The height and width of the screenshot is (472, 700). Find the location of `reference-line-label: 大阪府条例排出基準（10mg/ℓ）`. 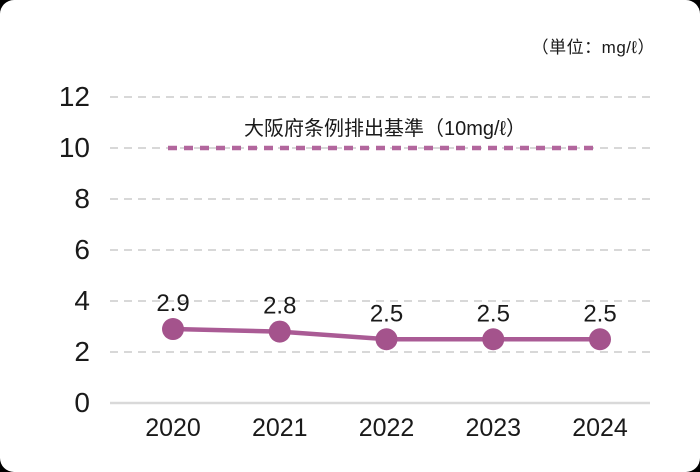

reference-line-label: 大阪府条例排出基準（10mg/ℓ） is located at coordinates (385, 129).